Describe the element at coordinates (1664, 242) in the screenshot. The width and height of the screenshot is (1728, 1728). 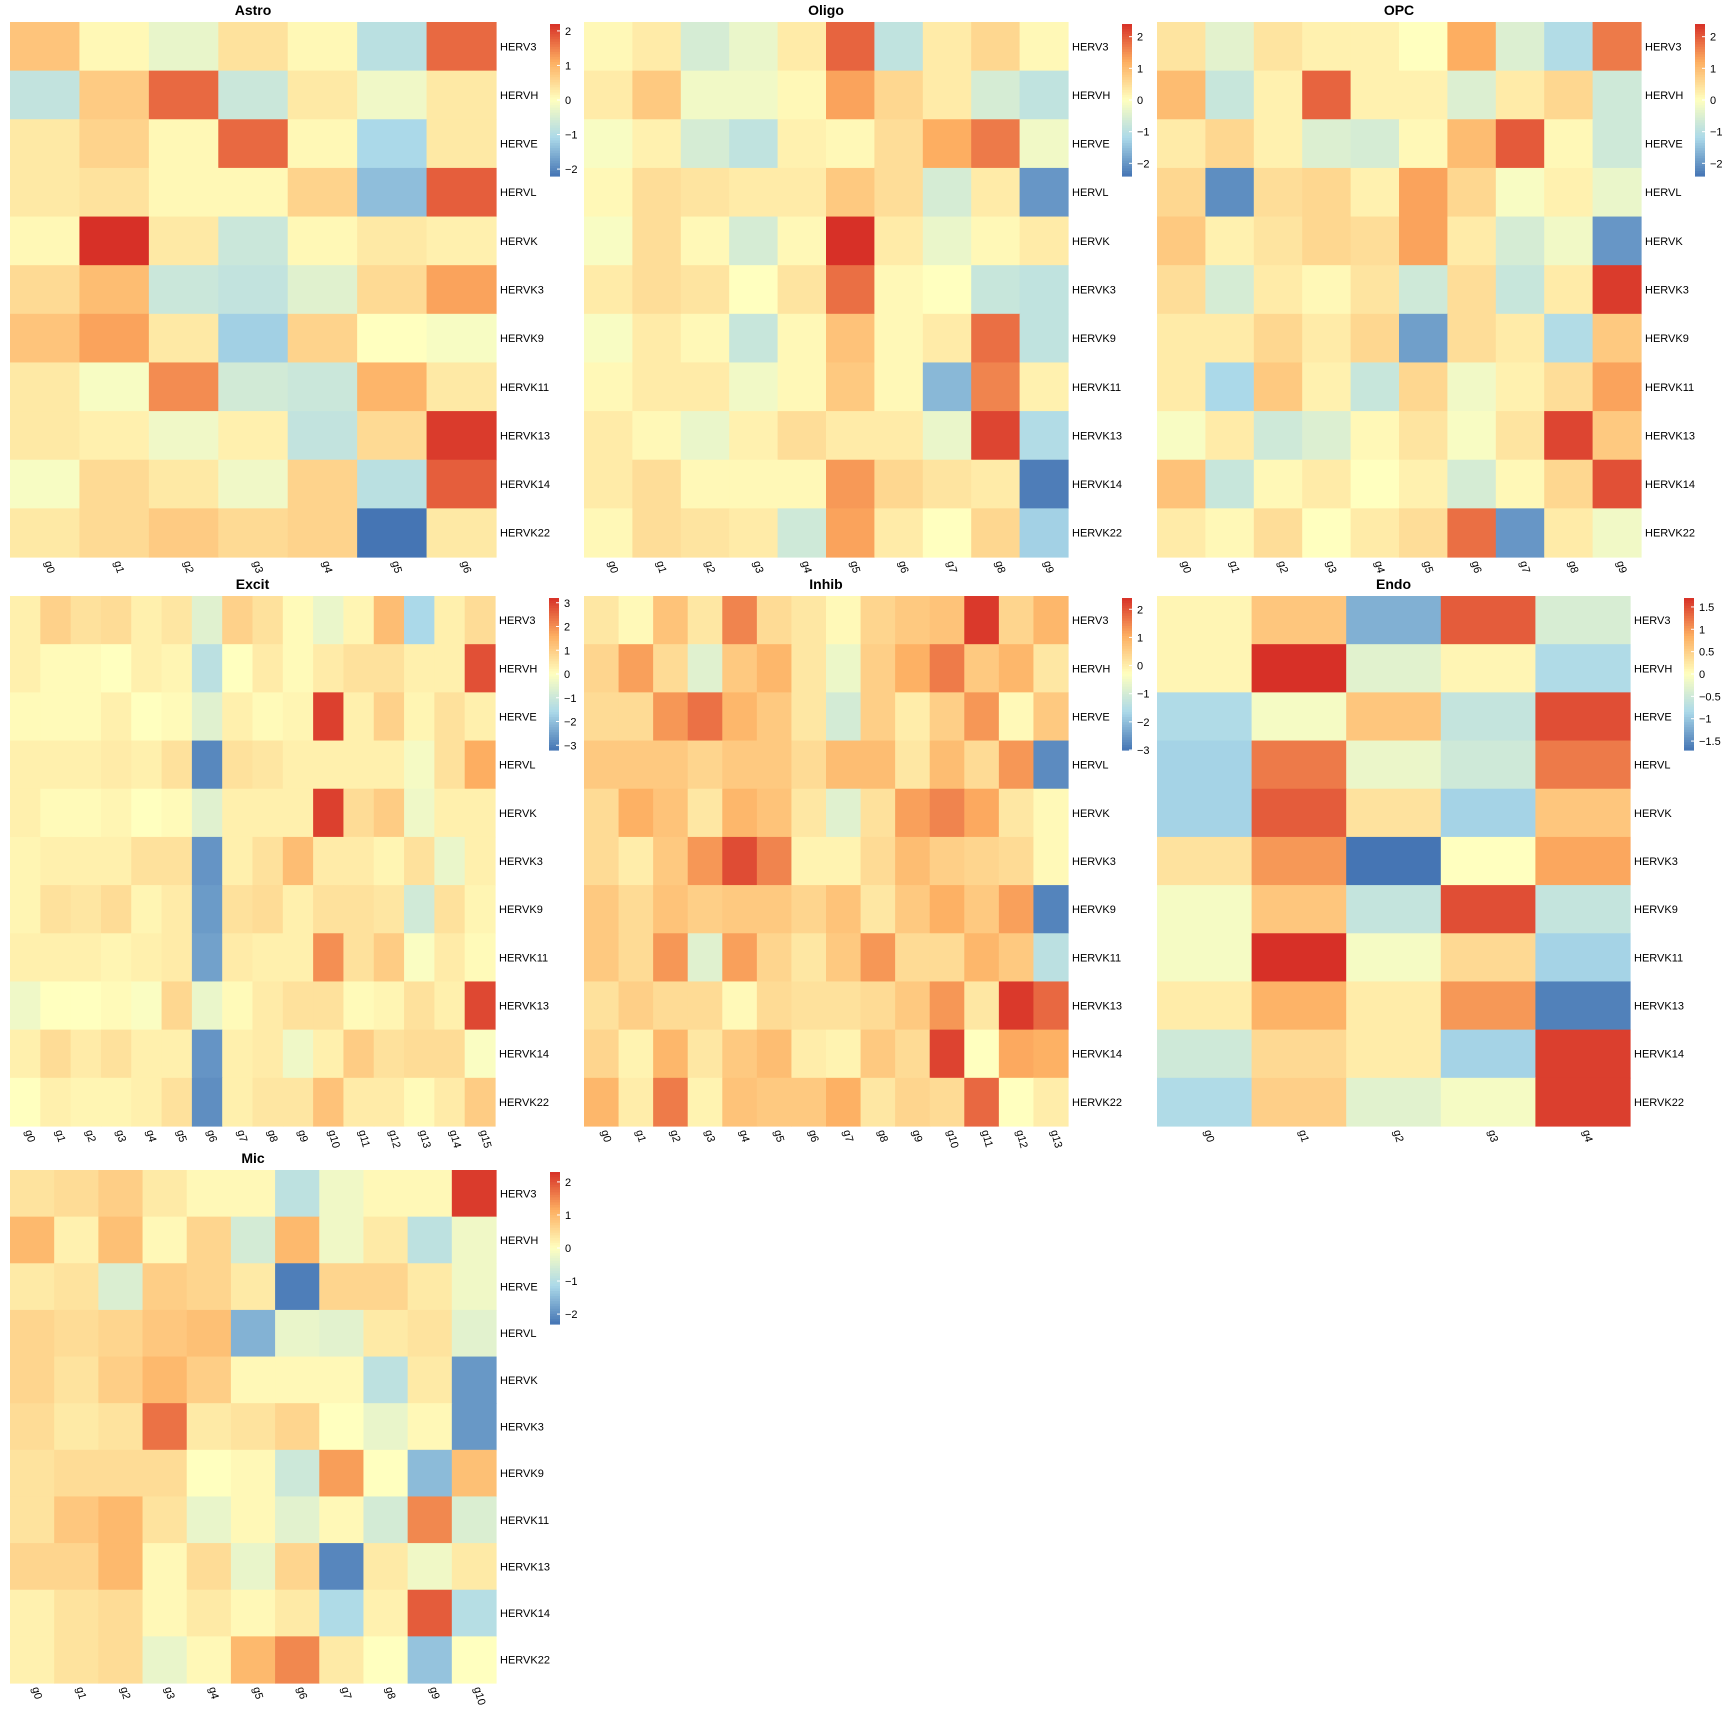
I see `row-label: HERVK` at that location.